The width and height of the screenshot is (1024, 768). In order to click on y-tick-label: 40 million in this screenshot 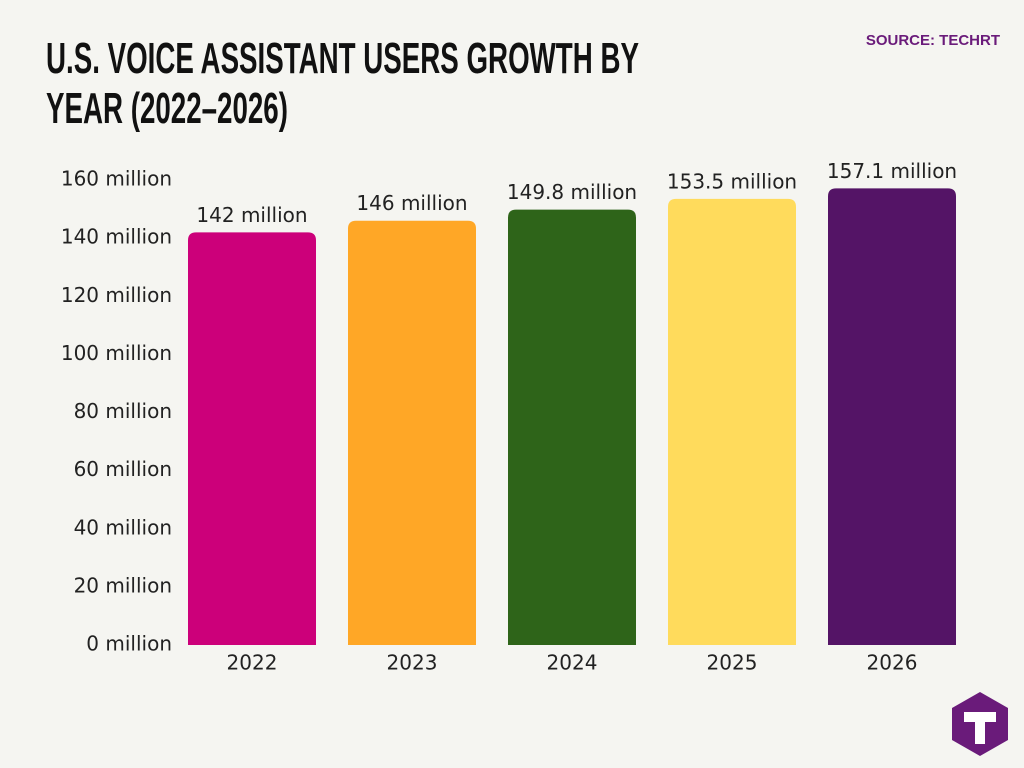, I will do `click(123, 527)`.